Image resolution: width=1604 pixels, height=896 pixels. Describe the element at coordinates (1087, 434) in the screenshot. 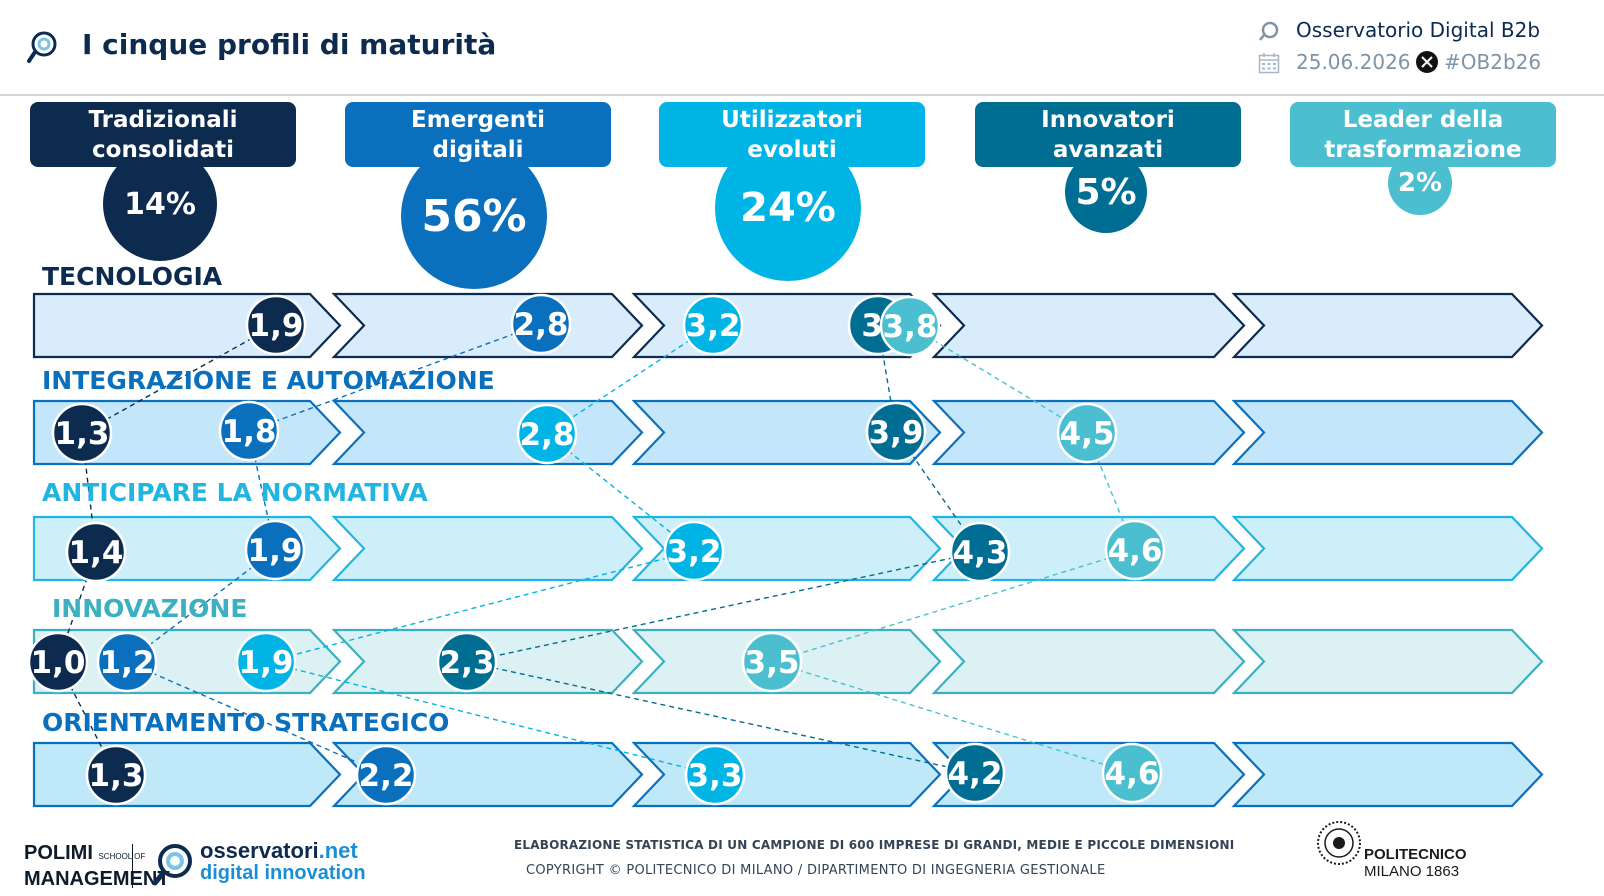

I see `value-label: 4,5` at that location.